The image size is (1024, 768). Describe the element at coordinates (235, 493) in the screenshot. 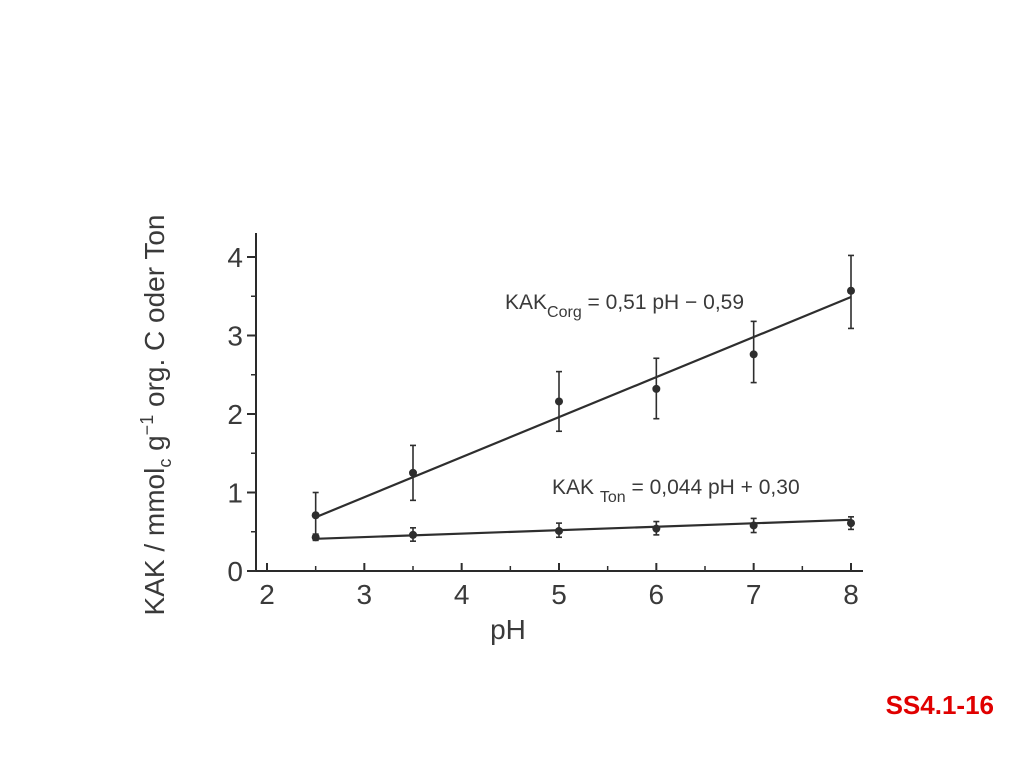

I see `y-tick-label: 1` at that location.